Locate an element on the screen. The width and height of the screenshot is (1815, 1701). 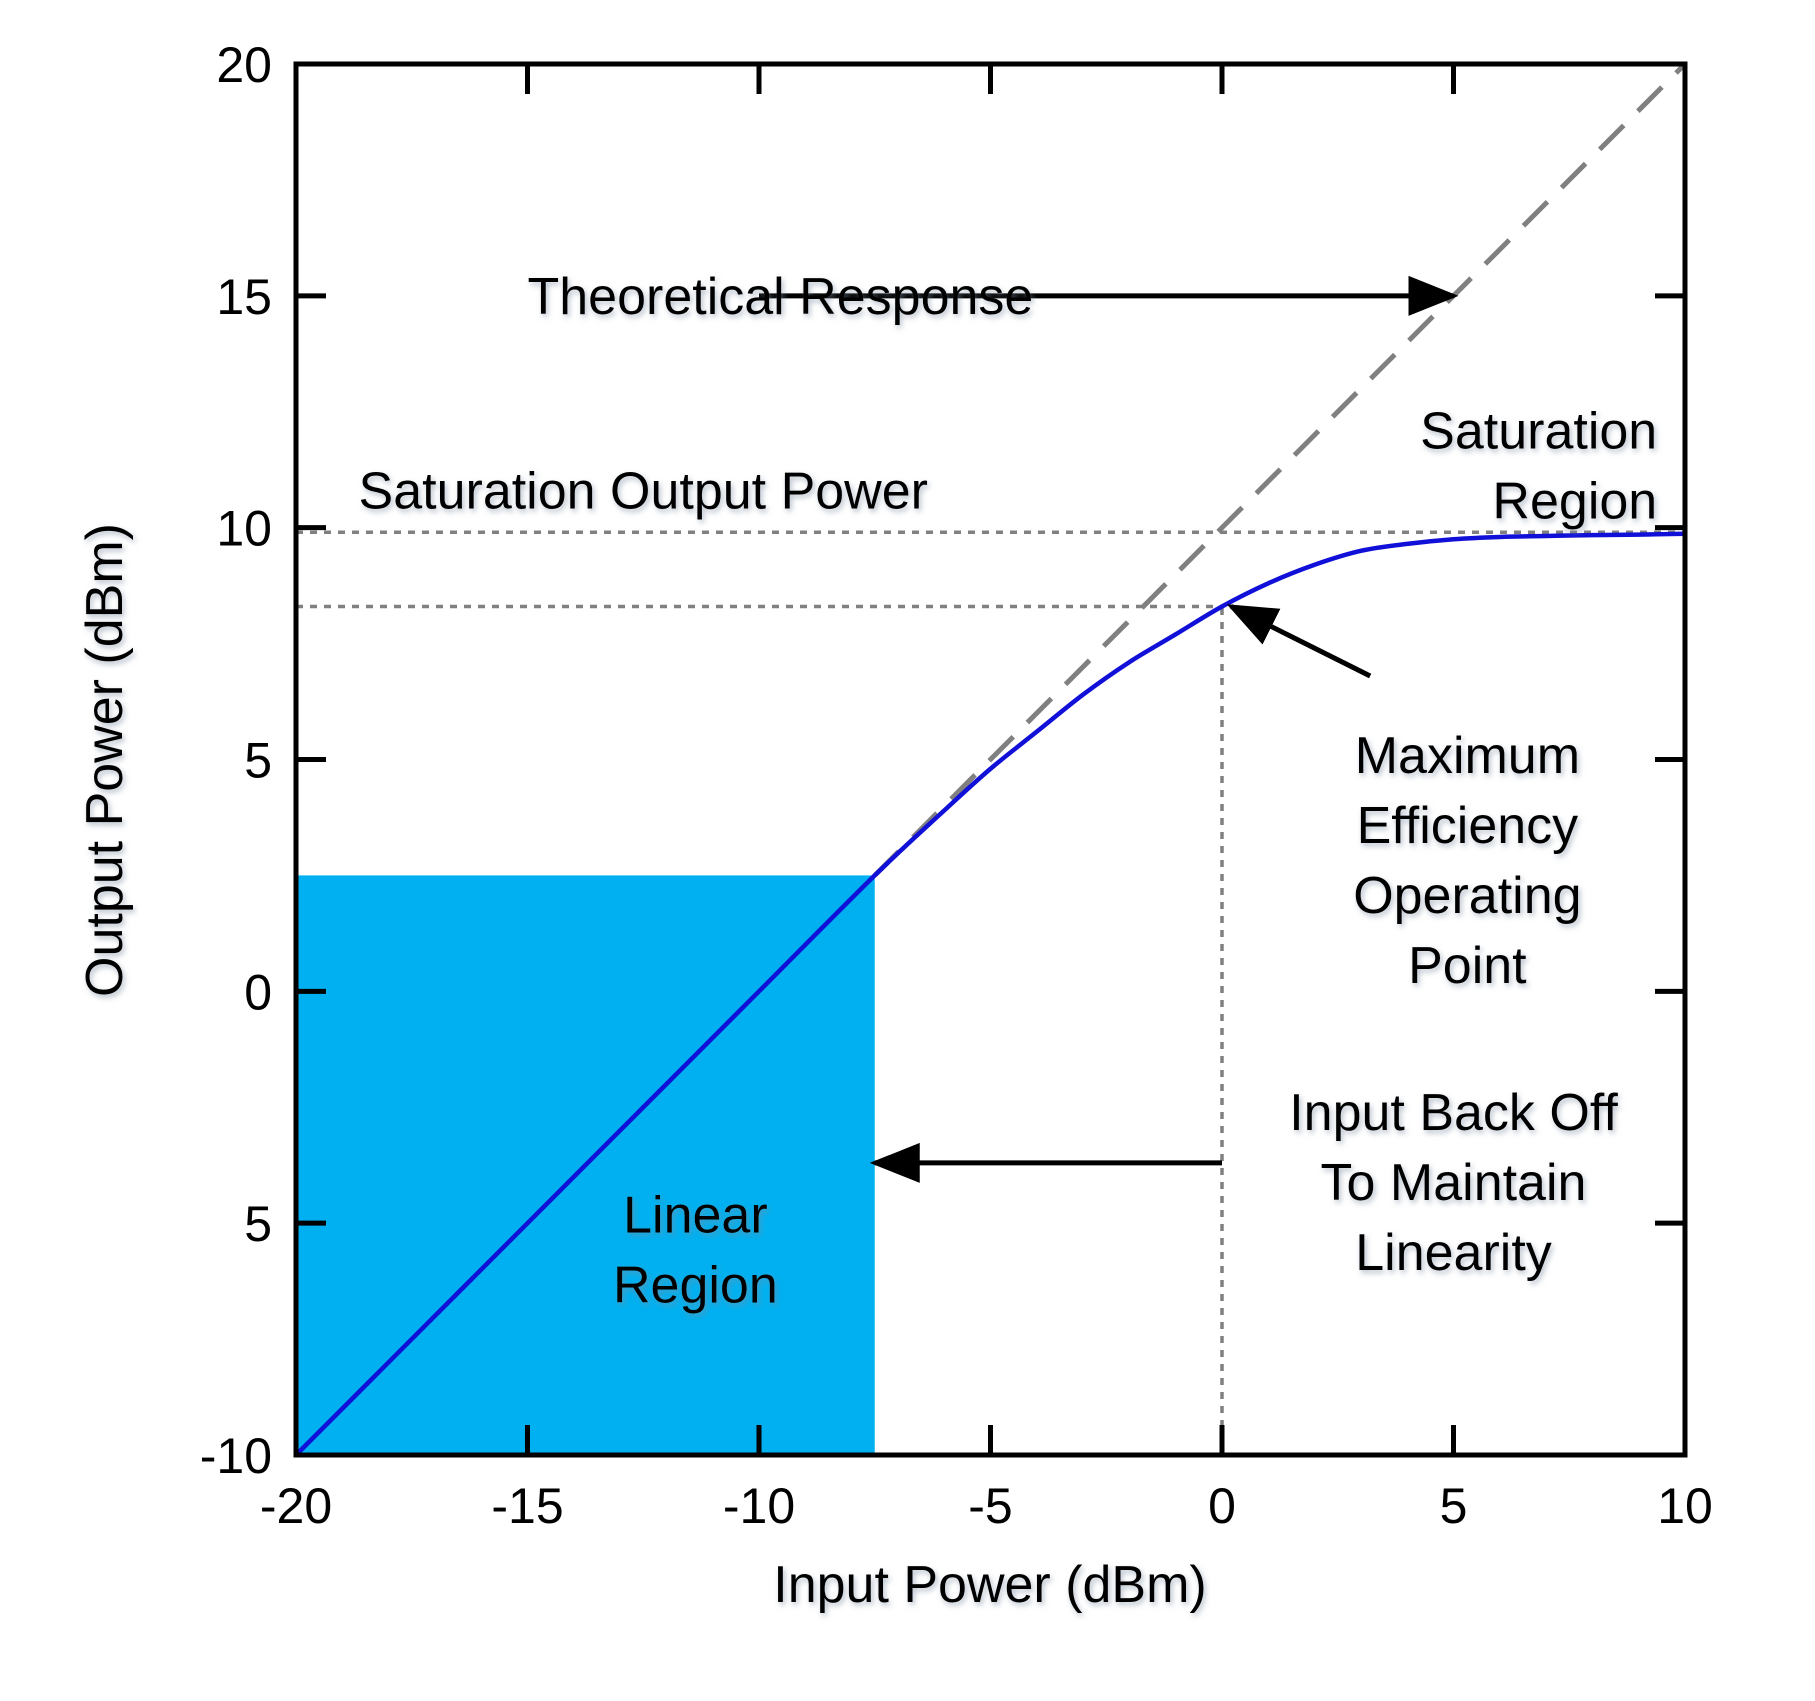
annotation-saturation-region: Saturation Region is located at coordinates (1538, 466).